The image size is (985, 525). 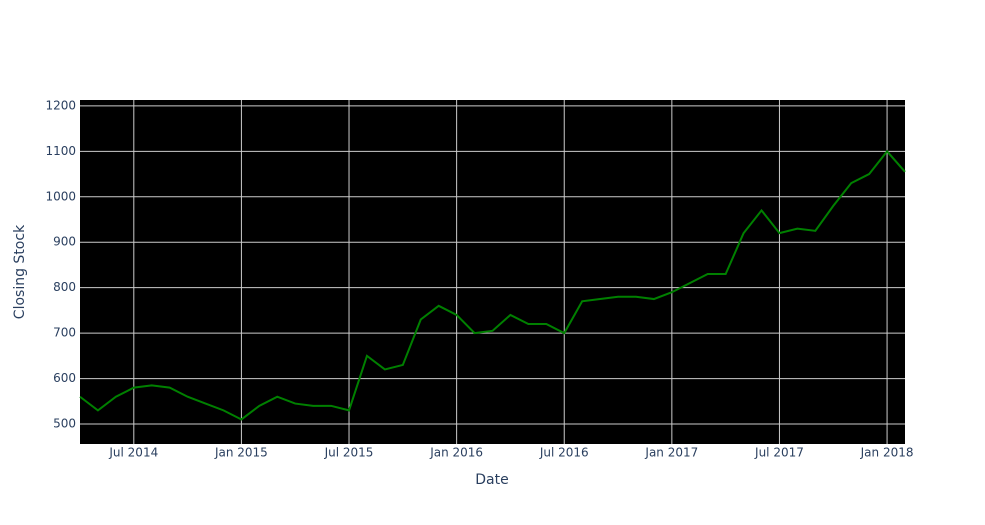 What do you see at coordinates (60, 196) in the screenshot?
I see `y-tick-label: 1000` at bounding box center [60, 196].